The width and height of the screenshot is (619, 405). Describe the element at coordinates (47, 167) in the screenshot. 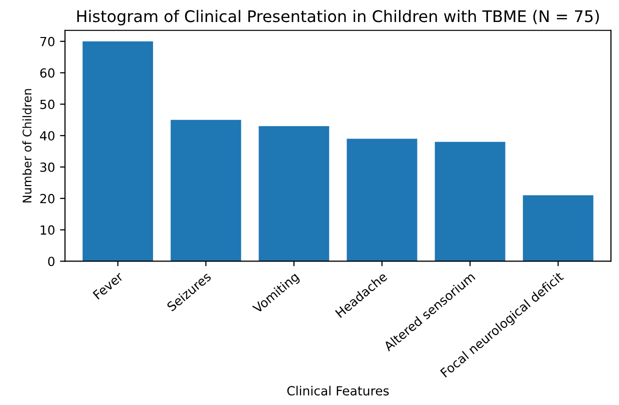

I see `y-tick-label: 30` at that location.